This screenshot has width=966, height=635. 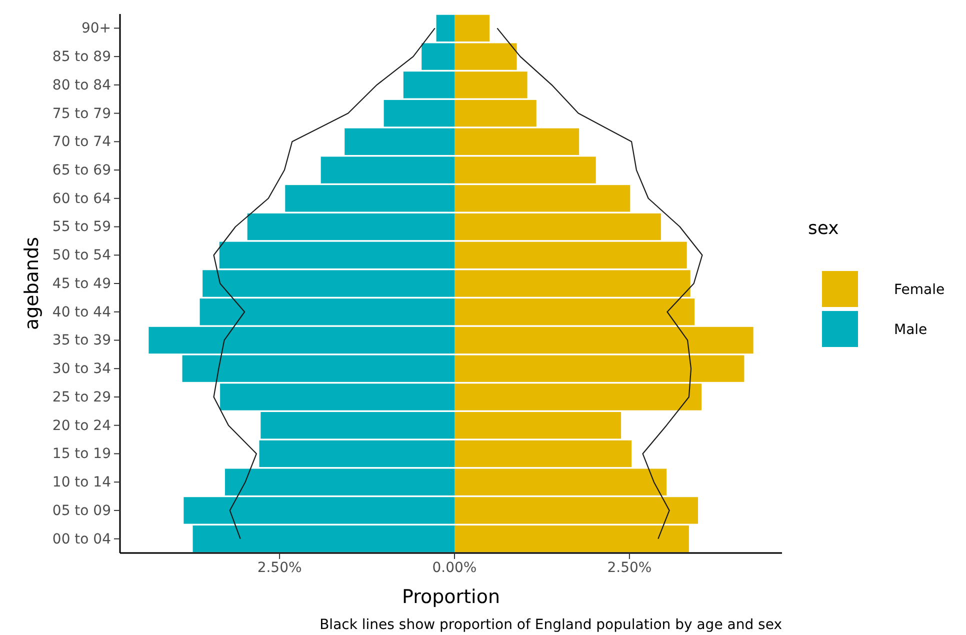 What do you see at coordinates (32, 283) in the screenshot?
I see `y-axis-title: agebands` at bounding box center [32, 283].